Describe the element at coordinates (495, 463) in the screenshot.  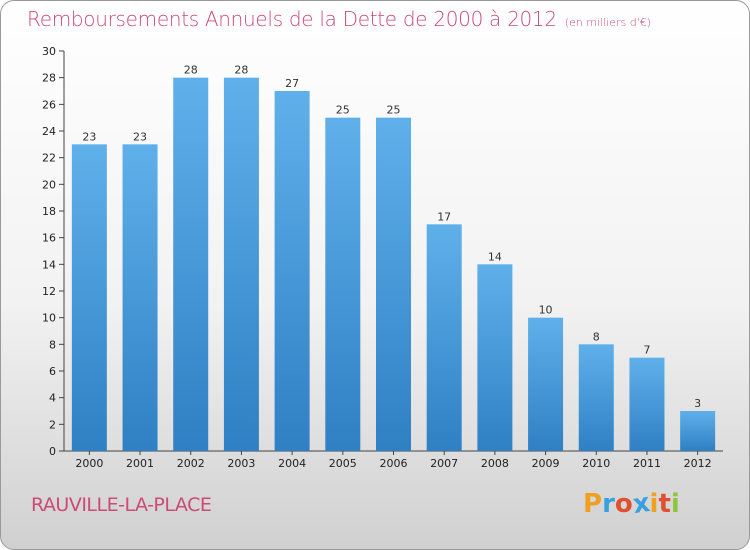
I see `x-tick-label: 2008` at that location.